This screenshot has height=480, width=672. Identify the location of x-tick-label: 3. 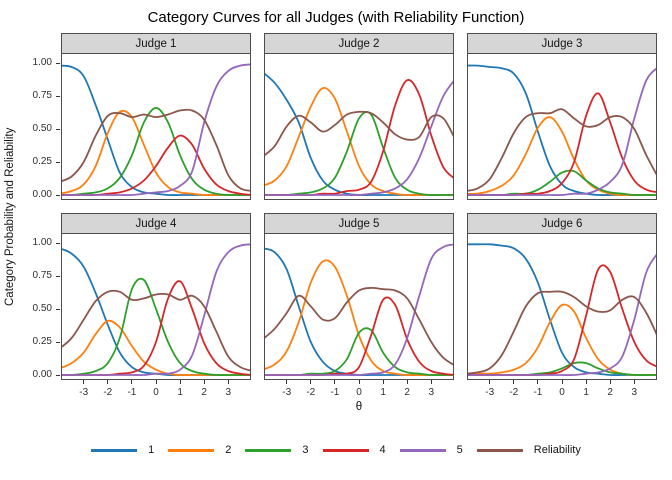
(228, 392).